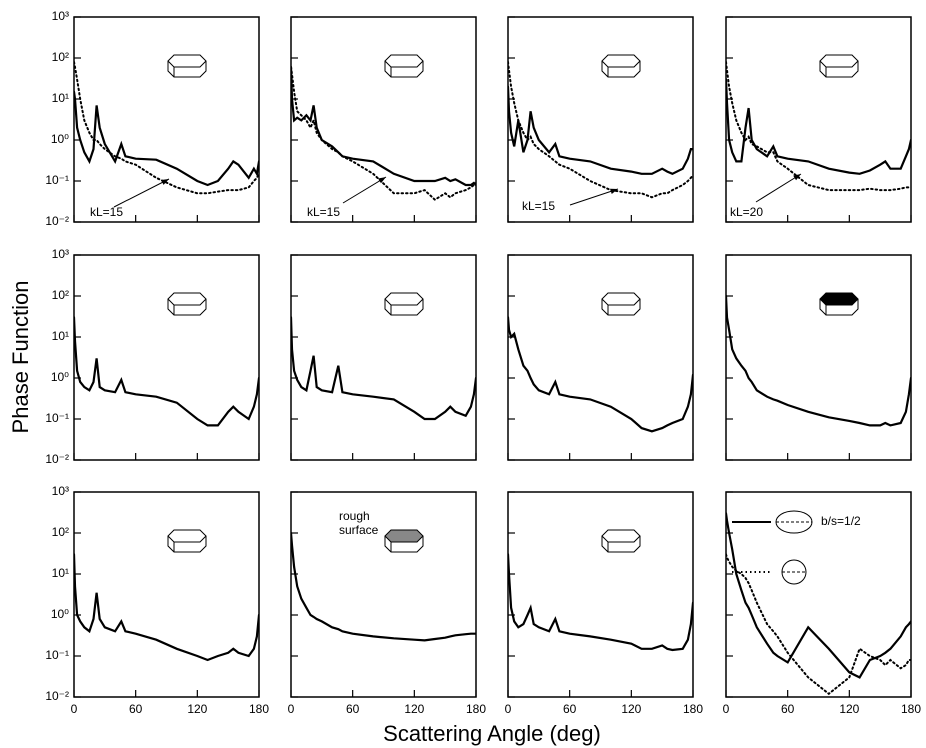 Image resolution: width=926 pixels, height=748 pixels. What do you see at coordinates (746, 212) in the screenshot?
I see `annotation: kL=20` at bounding box center [746, 212].